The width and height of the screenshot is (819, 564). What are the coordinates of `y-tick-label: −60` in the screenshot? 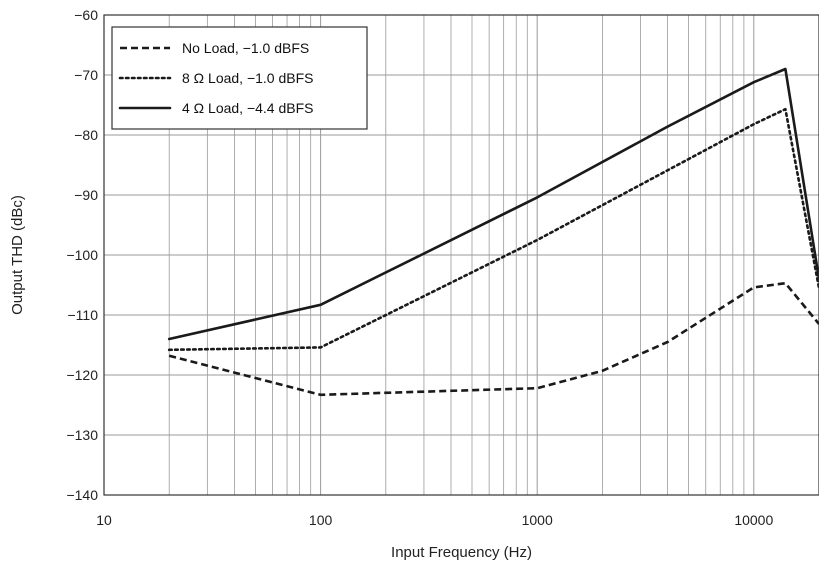 It's located at (86, 15).